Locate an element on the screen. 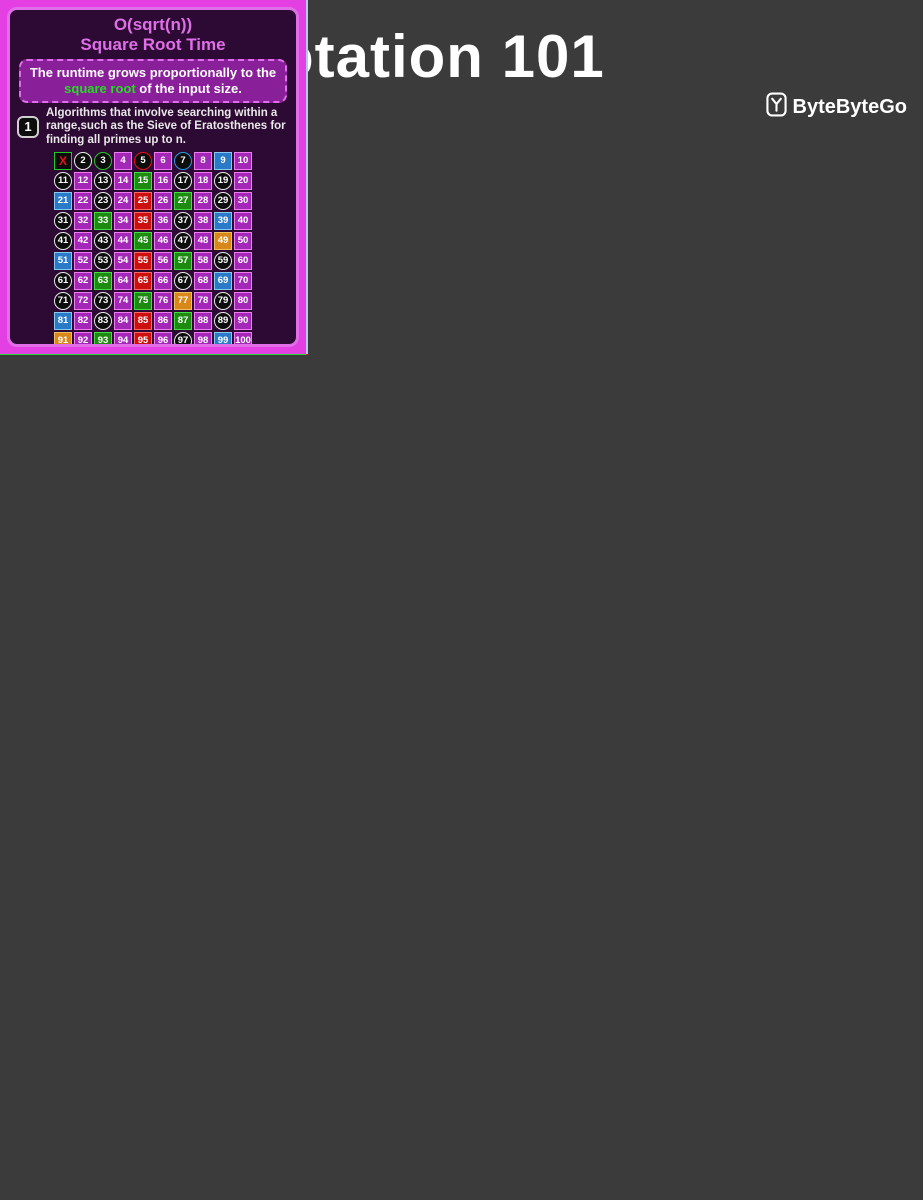 The height and width of the screenshot is (1200, 923). sieve-cell: 4 is located at coordinates (123, 160).